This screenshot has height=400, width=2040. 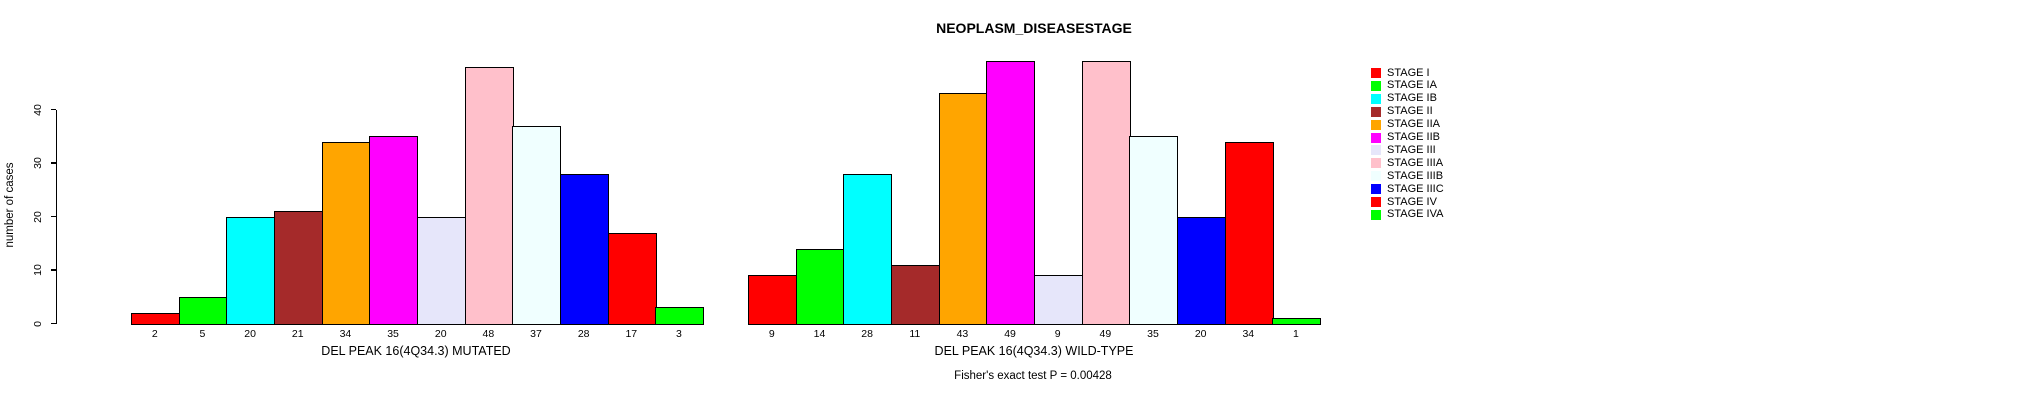 What do you see at coordinates (1415, 214) in the screenshot?
I see `legend-label-stage-iva: STAGE IVA` at bounding box center [1415, 214].